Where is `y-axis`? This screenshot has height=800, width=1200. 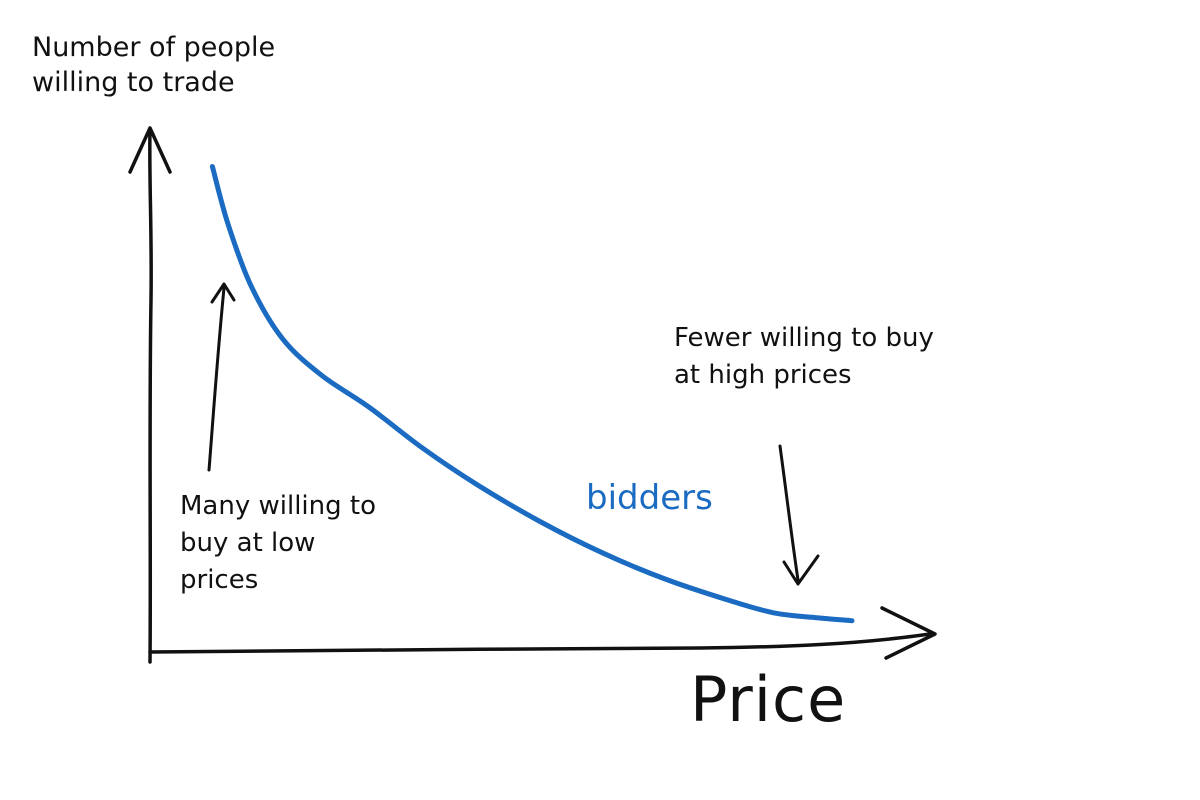
y-axis is located at coordinates (150, 396).